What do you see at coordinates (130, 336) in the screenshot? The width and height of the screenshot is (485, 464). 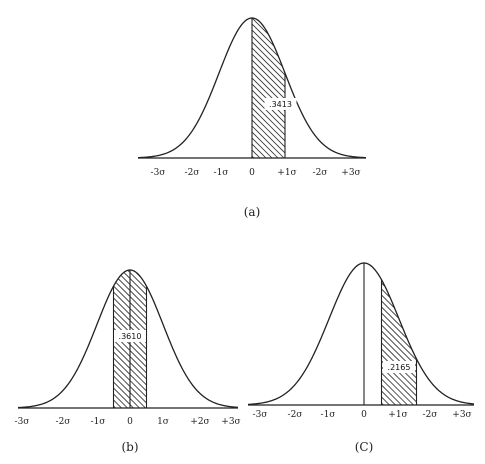 I see `area-label-b: .3610` at bounding box center [130, 336].